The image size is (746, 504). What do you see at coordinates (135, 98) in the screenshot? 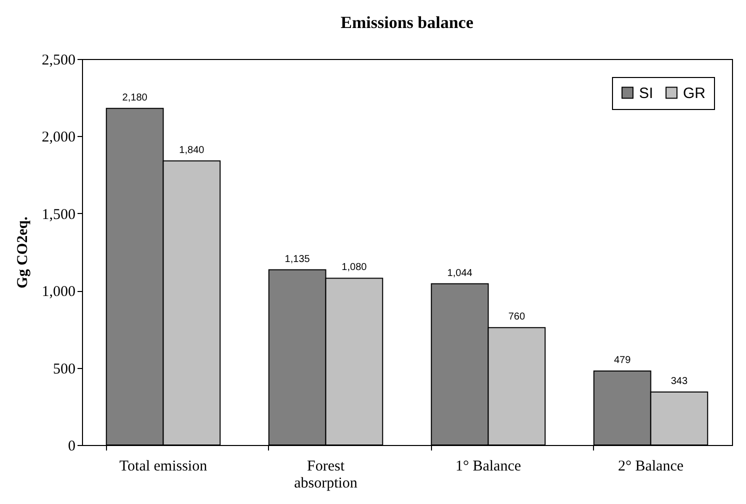
I see `data-label: 2,180` at bounding box center [135, 98].